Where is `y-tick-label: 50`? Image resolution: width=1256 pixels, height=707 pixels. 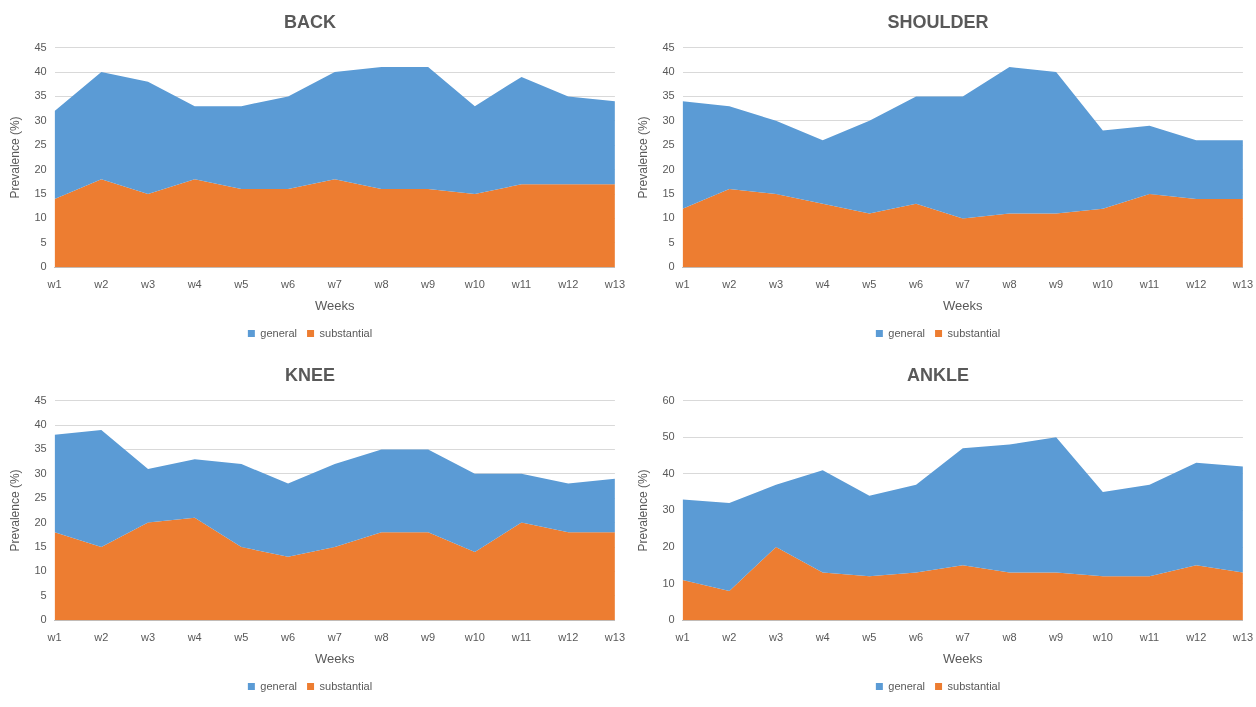
y-tick-label: 50 is located at coordinates (668, 436).